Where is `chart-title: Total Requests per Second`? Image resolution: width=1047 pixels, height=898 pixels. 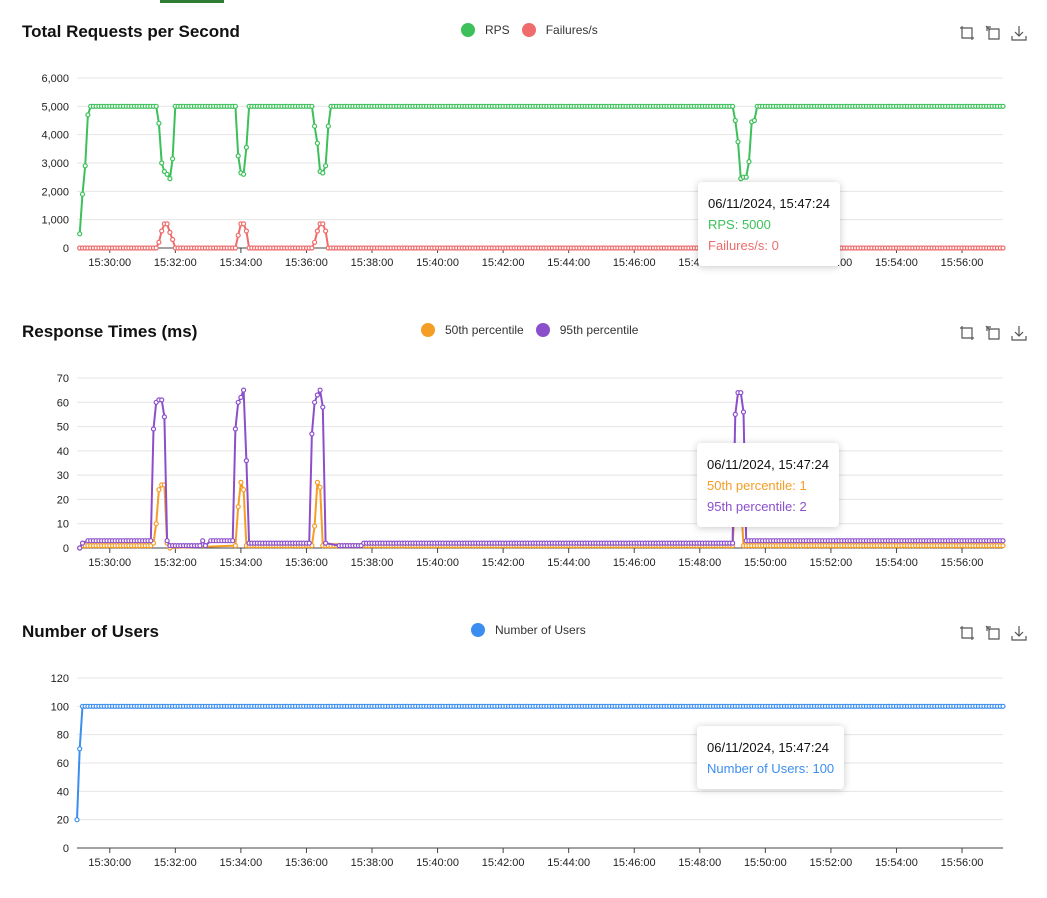
chart-title: Total Requests per Second is located at coordinates (131, 31).